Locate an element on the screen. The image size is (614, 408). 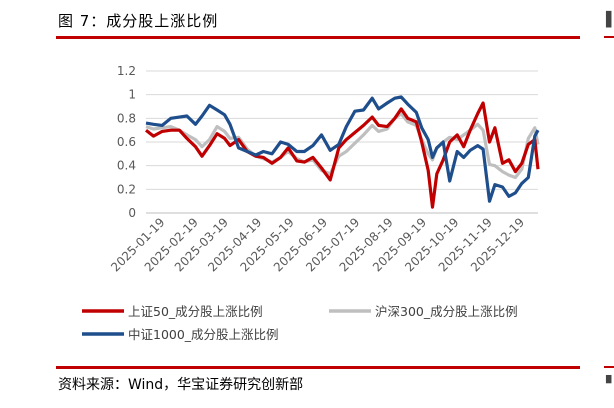
y-tick-label: 0.2 is located at coordinates (126, 189).